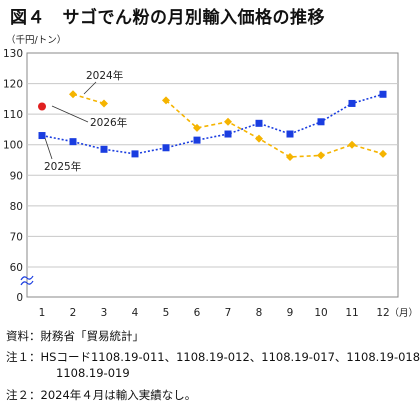 The height and width of the screenshot is (403, 420). I want to click on x-tick-label: 2, so click(73, 313).